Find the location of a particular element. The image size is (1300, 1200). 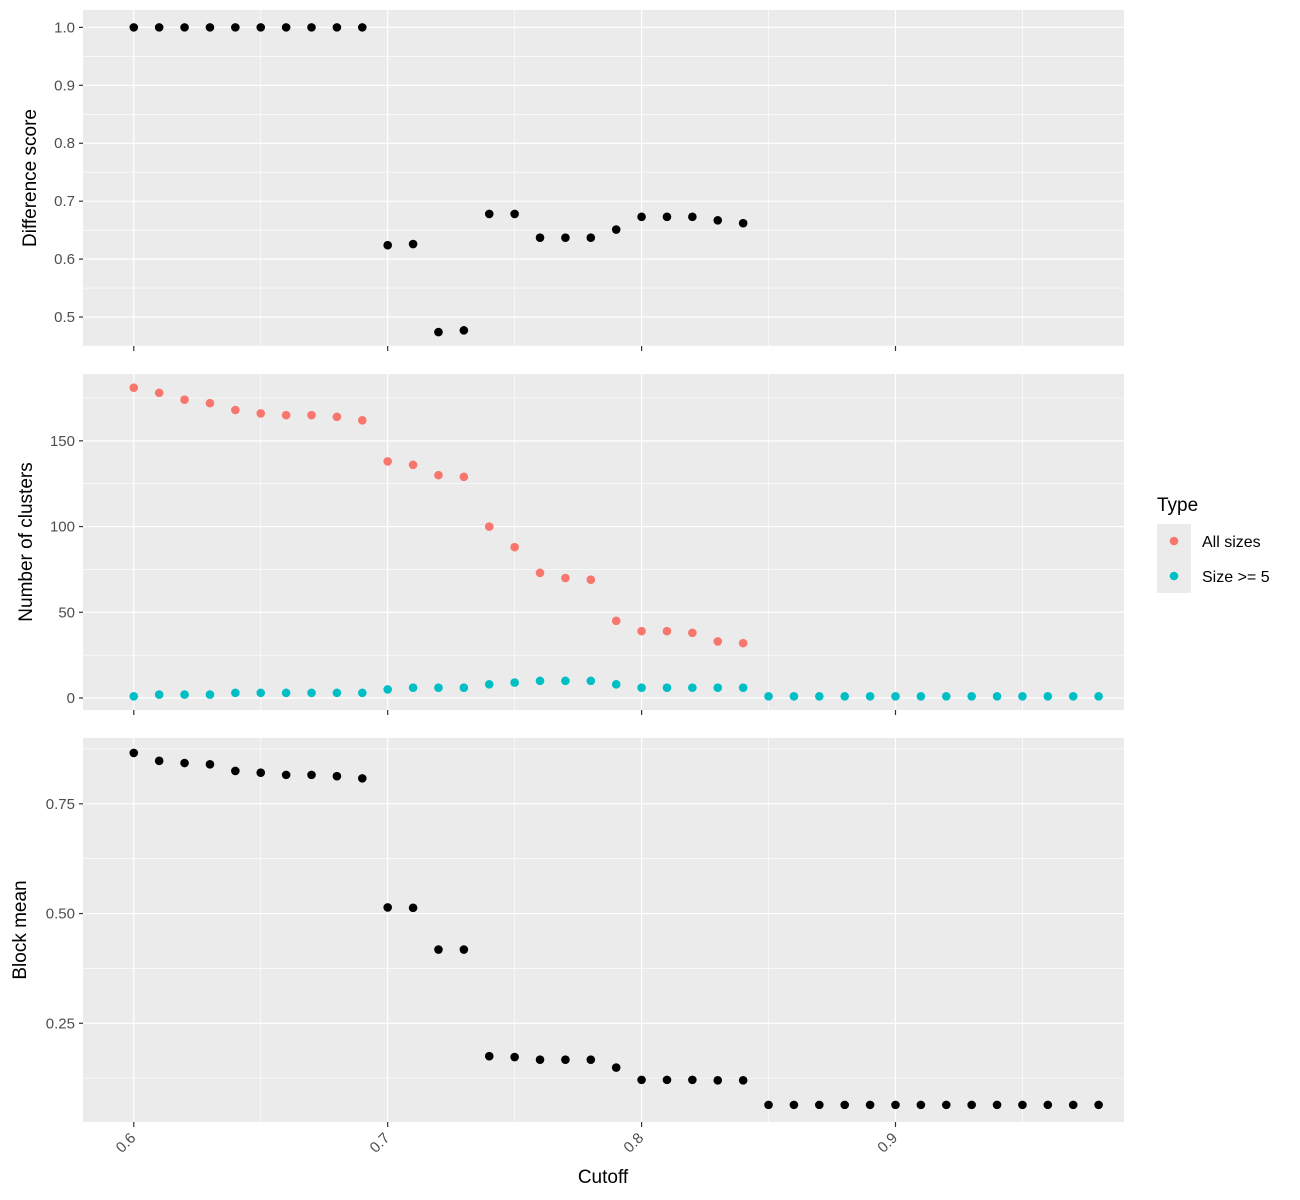

y-tick-label: 0.50 is located at coordinates (60, 914).